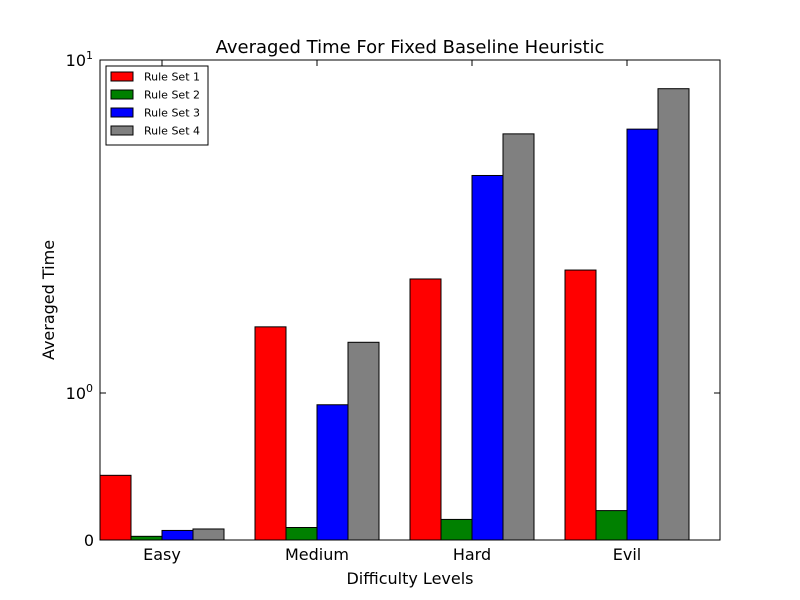 This screenshot has width=800, height=600. Describe the element at coordinates (317, 554) in the screenshot. I see `x-tick-label: Medium` at that location.